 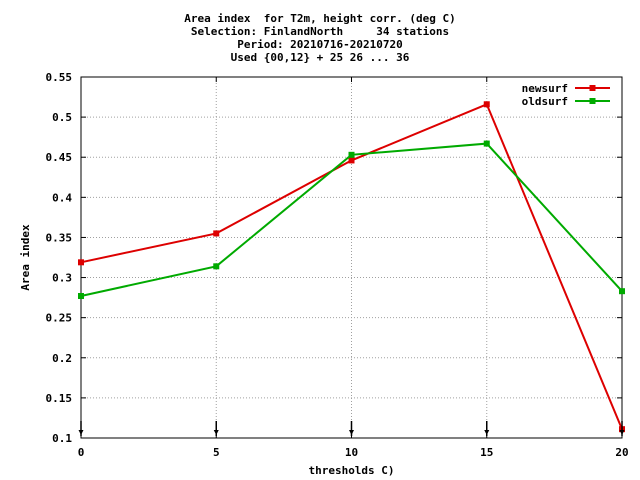 What do you see at coordinates (62, 438) in the screenshot?
I see `y-tick-label: 0.1` at bounding box center [62, 438].